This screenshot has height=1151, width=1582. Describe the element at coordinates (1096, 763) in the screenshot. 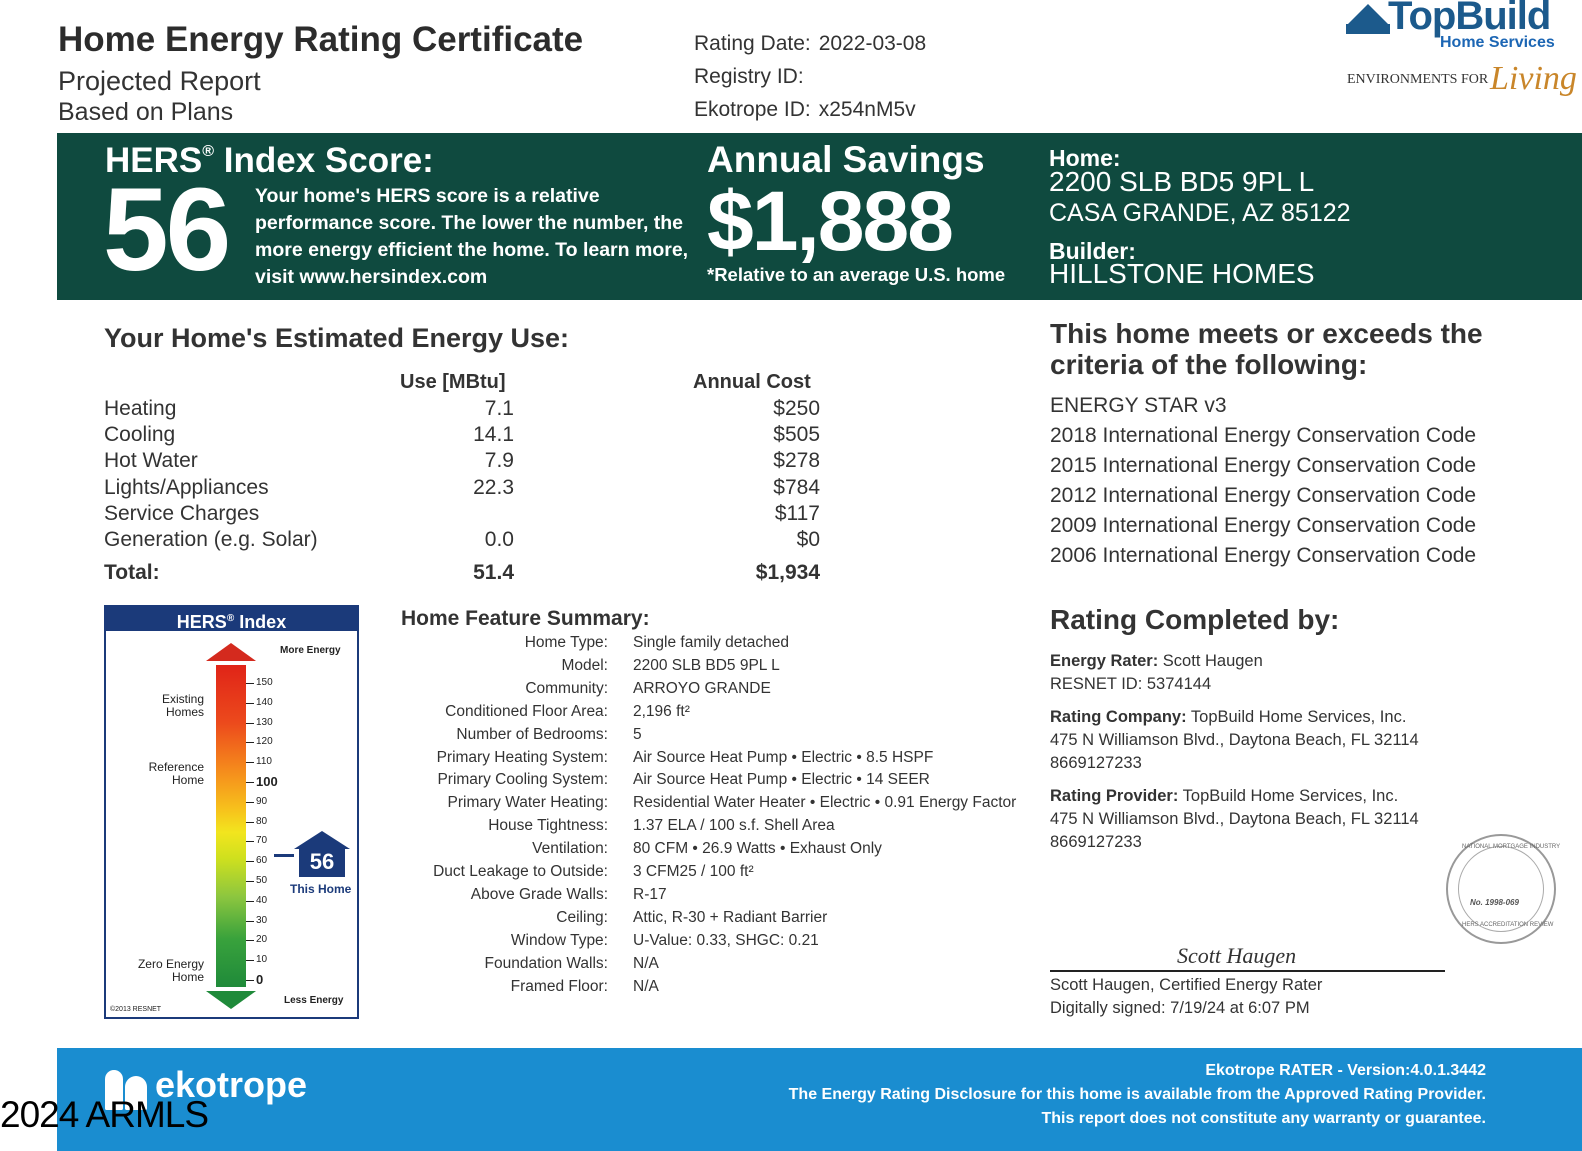

I see `rating-company-phone: 8669127233` at that location.